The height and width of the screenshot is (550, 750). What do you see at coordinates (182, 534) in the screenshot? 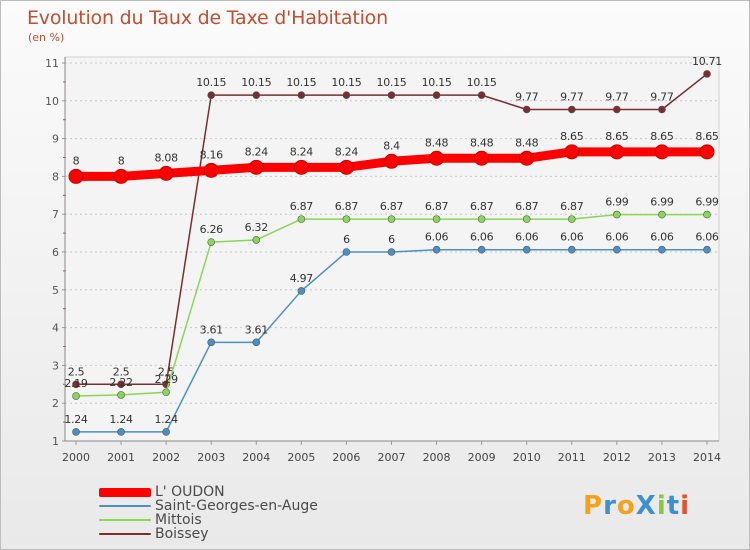
I see `legend-label: Boissey` at bounding box center [182, 534].